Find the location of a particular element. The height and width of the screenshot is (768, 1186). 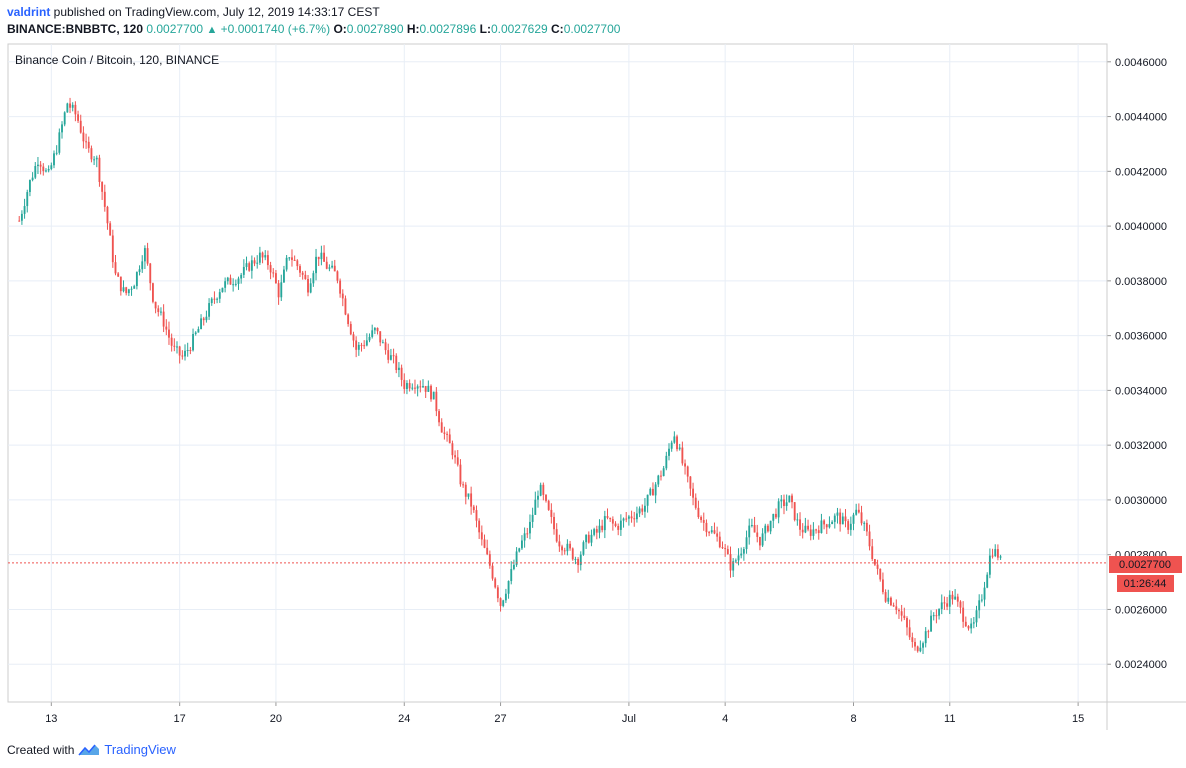

footer: Created with TradingView is located at coordinates (91, 749).